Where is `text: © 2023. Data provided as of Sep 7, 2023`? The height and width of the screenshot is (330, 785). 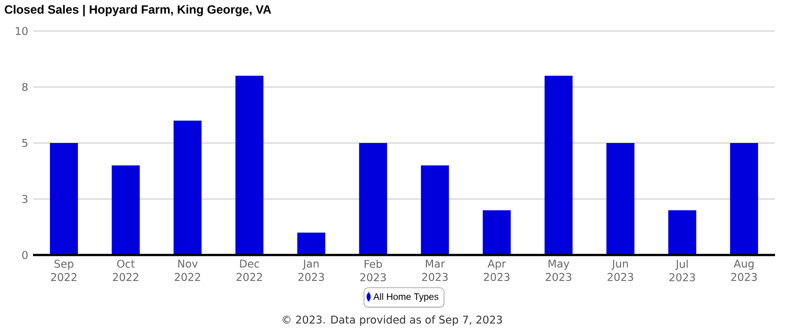
text: © 2023. Data provided as of Sep 7, 2023 is located at coordinates (392, 320).